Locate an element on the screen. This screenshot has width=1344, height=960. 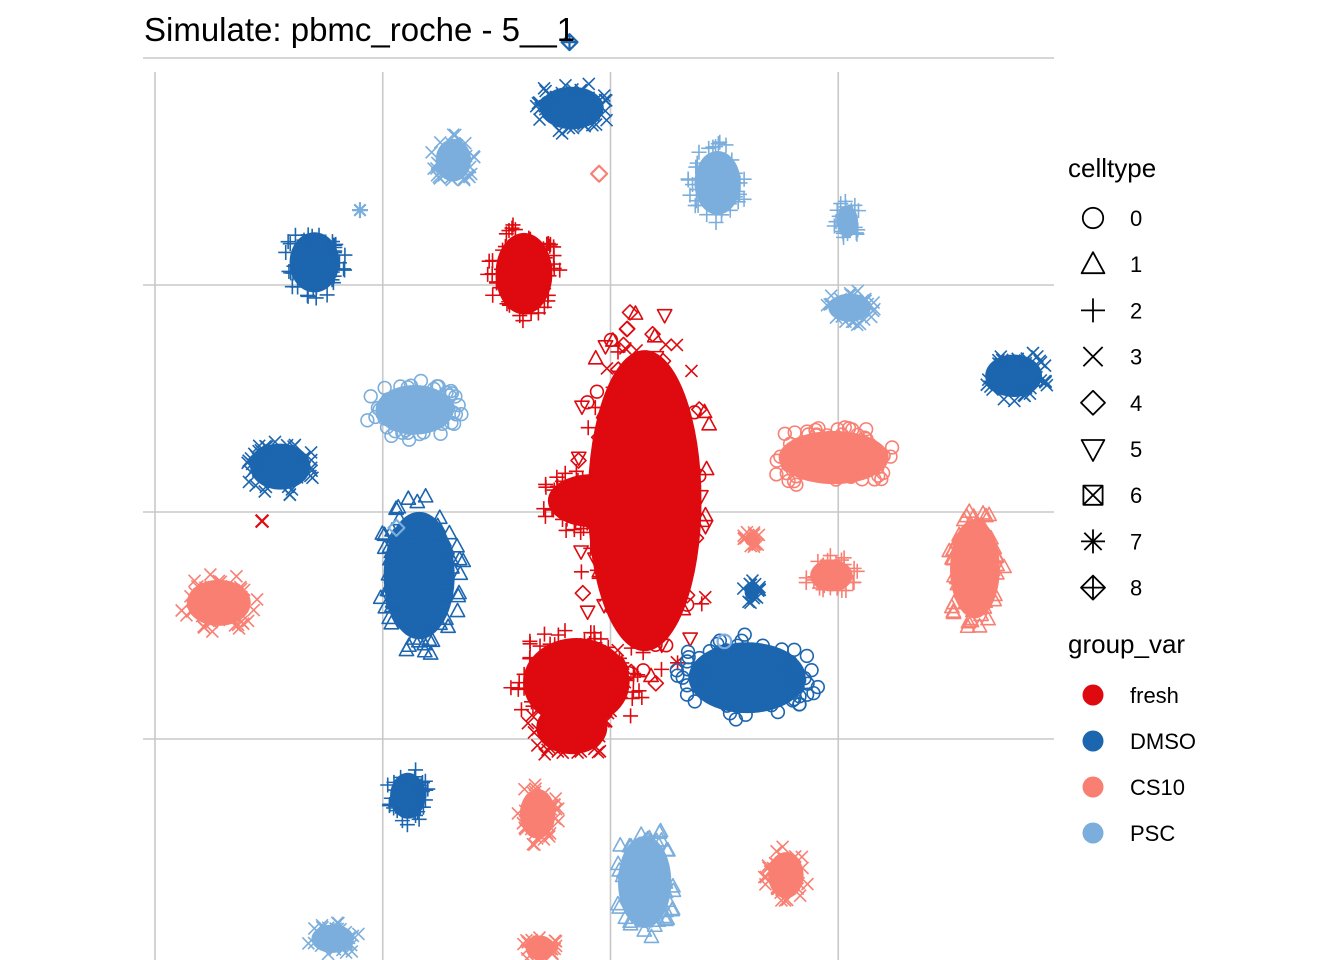
shape-legend-items: 0 1 2 3 4 5 6 7 8 is located at coordinates (1111, 403).